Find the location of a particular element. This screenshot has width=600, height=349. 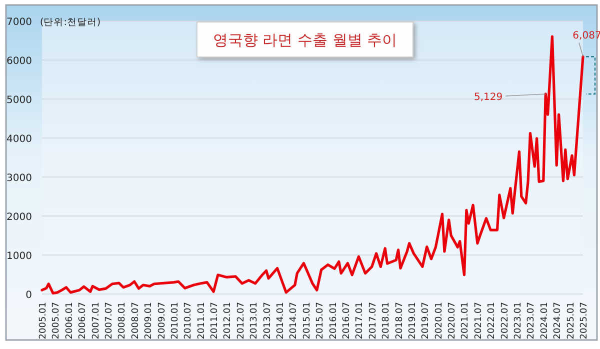

x-tick-label: 2007.01 is located at coordinates (96, 321).